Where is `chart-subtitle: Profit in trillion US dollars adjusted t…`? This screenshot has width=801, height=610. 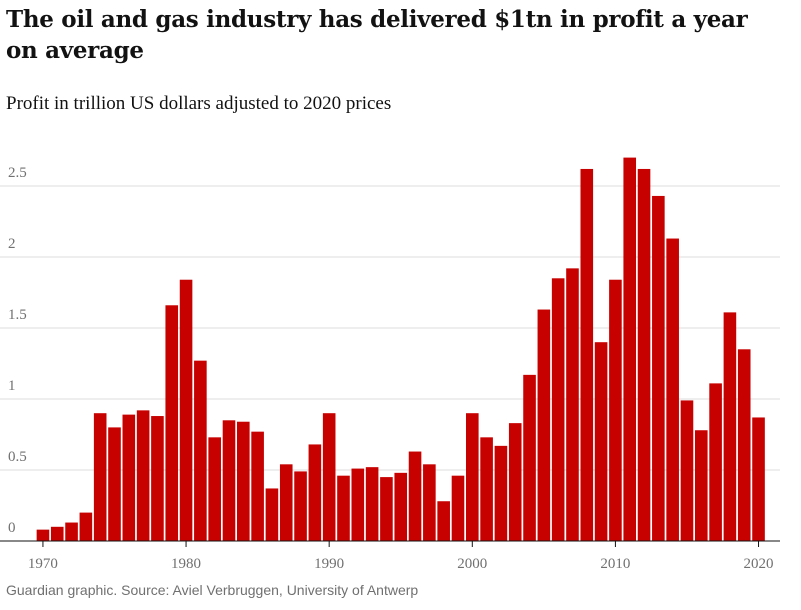
chart-subtitle: Profit in trillion US dollars adjusted t… is located at coordinates (199, 103).